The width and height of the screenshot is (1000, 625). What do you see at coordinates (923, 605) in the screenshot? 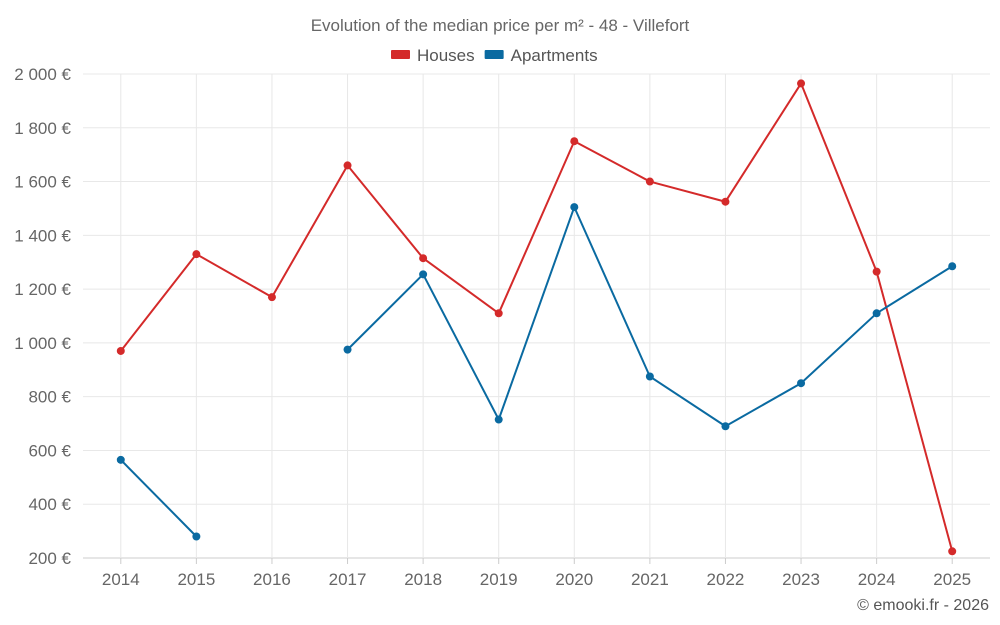
I see `credit-text: © emooki.fr - 2026` at bounding box center [923, 605].